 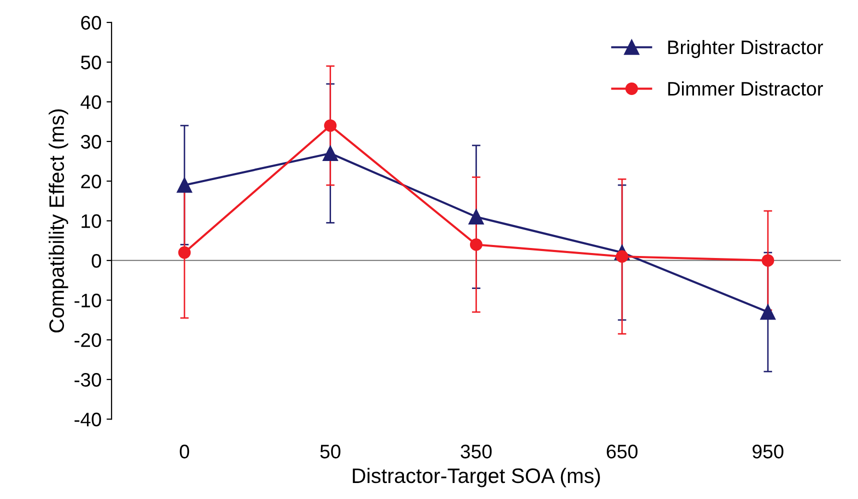 What do you see at coordinates (91, 181) in the screenshot?
I see `y-tick-label: 20` at bounding box center [91, 181].